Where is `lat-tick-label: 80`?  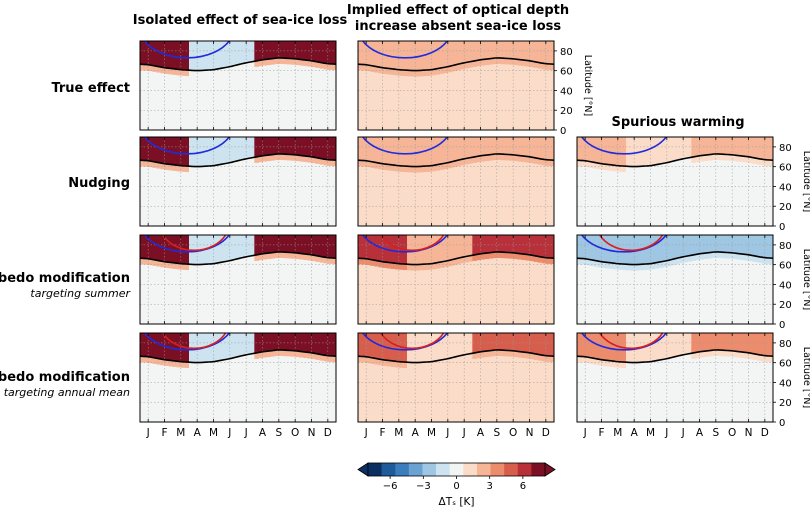 lat-tick-label: 80 is located at coordinates (785, 246).